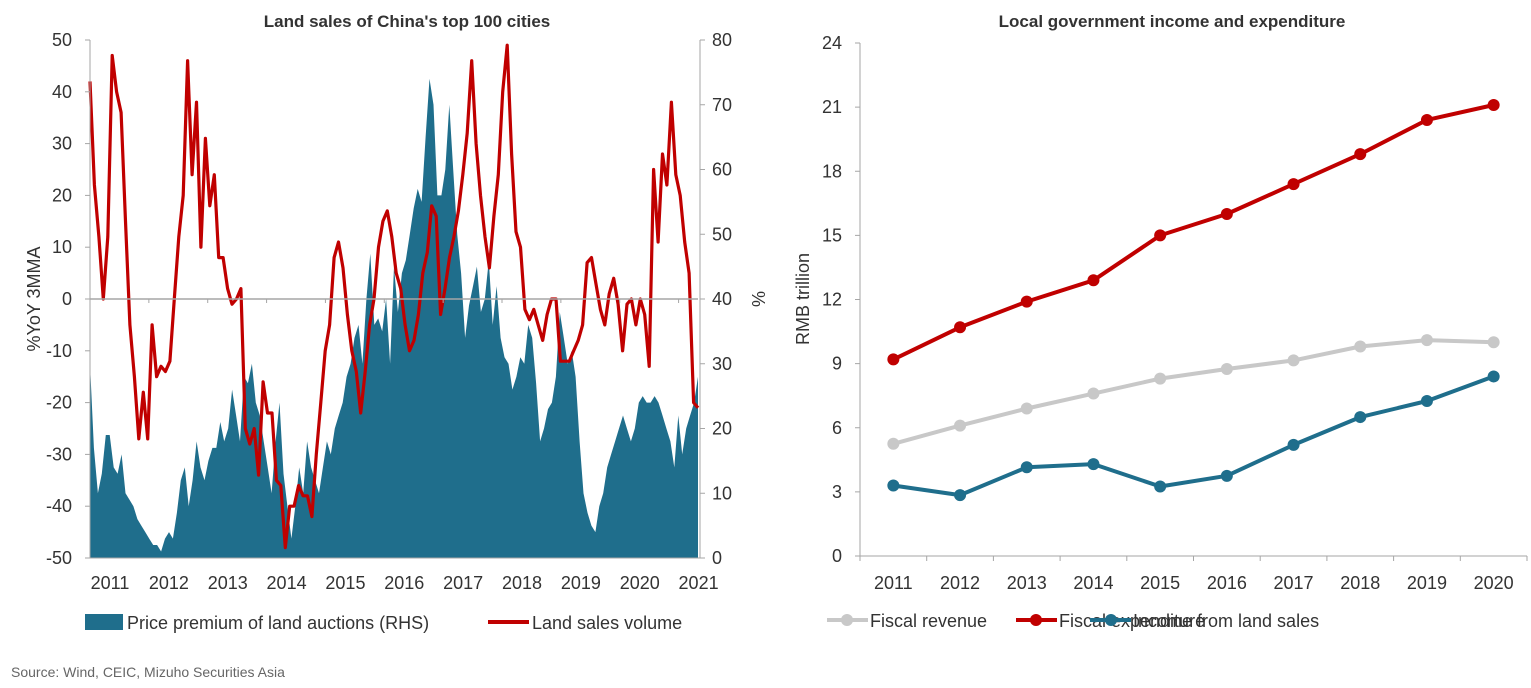  I want to click on x-tick-label: 2019, so click(581, 583).